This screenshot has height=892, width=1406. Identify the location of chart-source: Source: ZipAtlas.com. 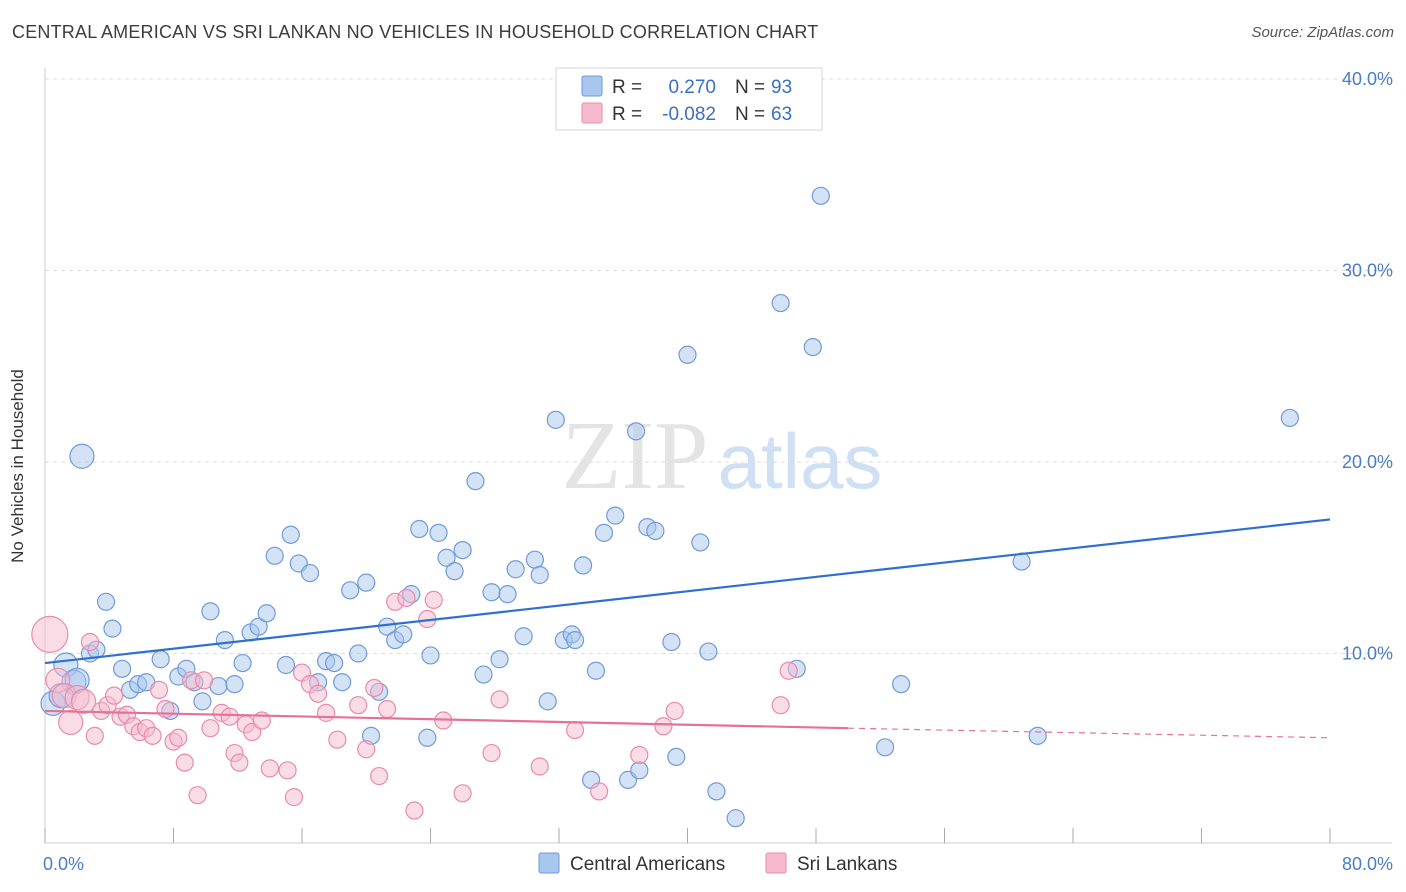
(1322, 32).